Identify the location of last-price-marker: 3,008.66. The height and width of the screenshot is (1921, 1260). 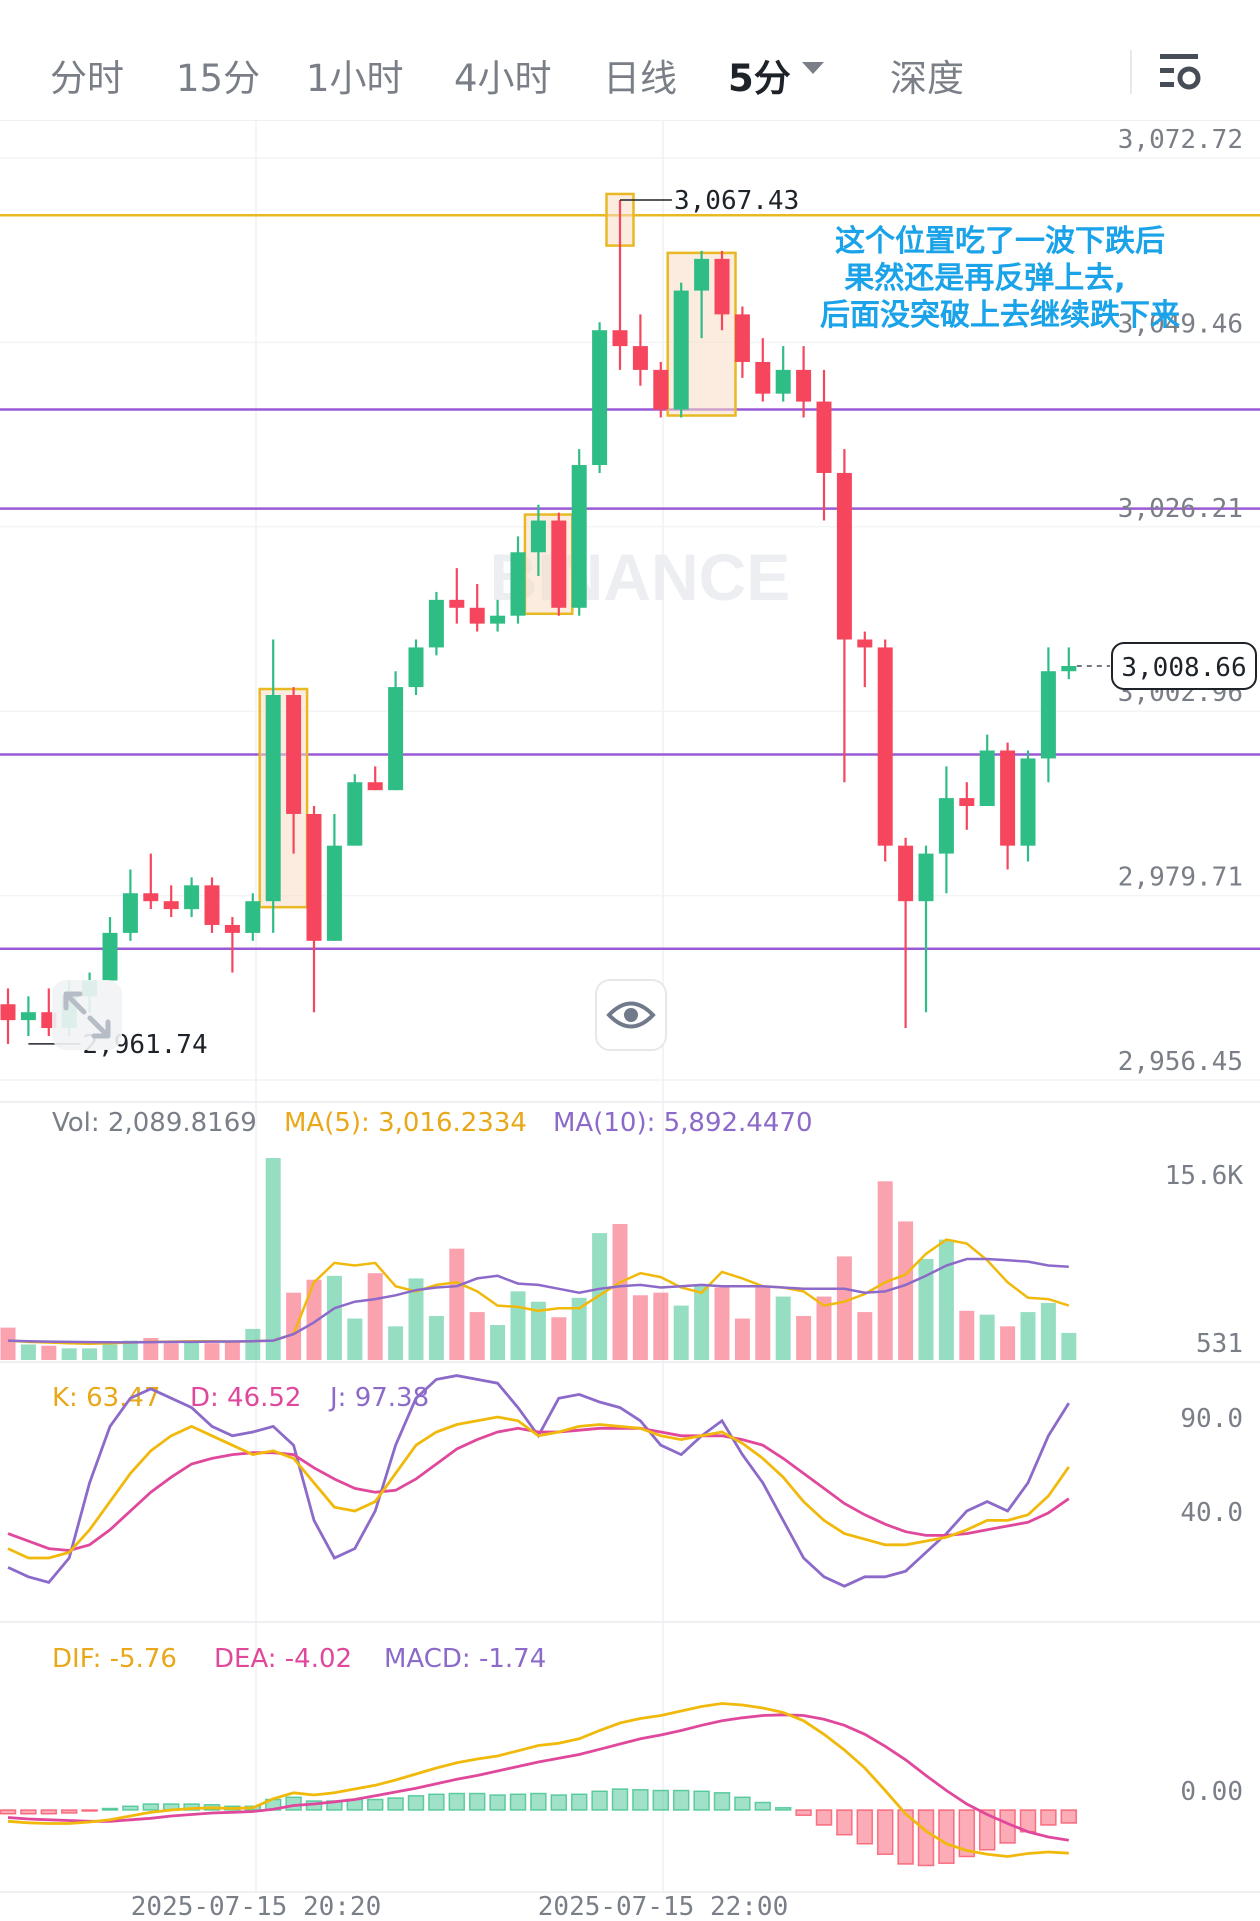
(1166, 665).